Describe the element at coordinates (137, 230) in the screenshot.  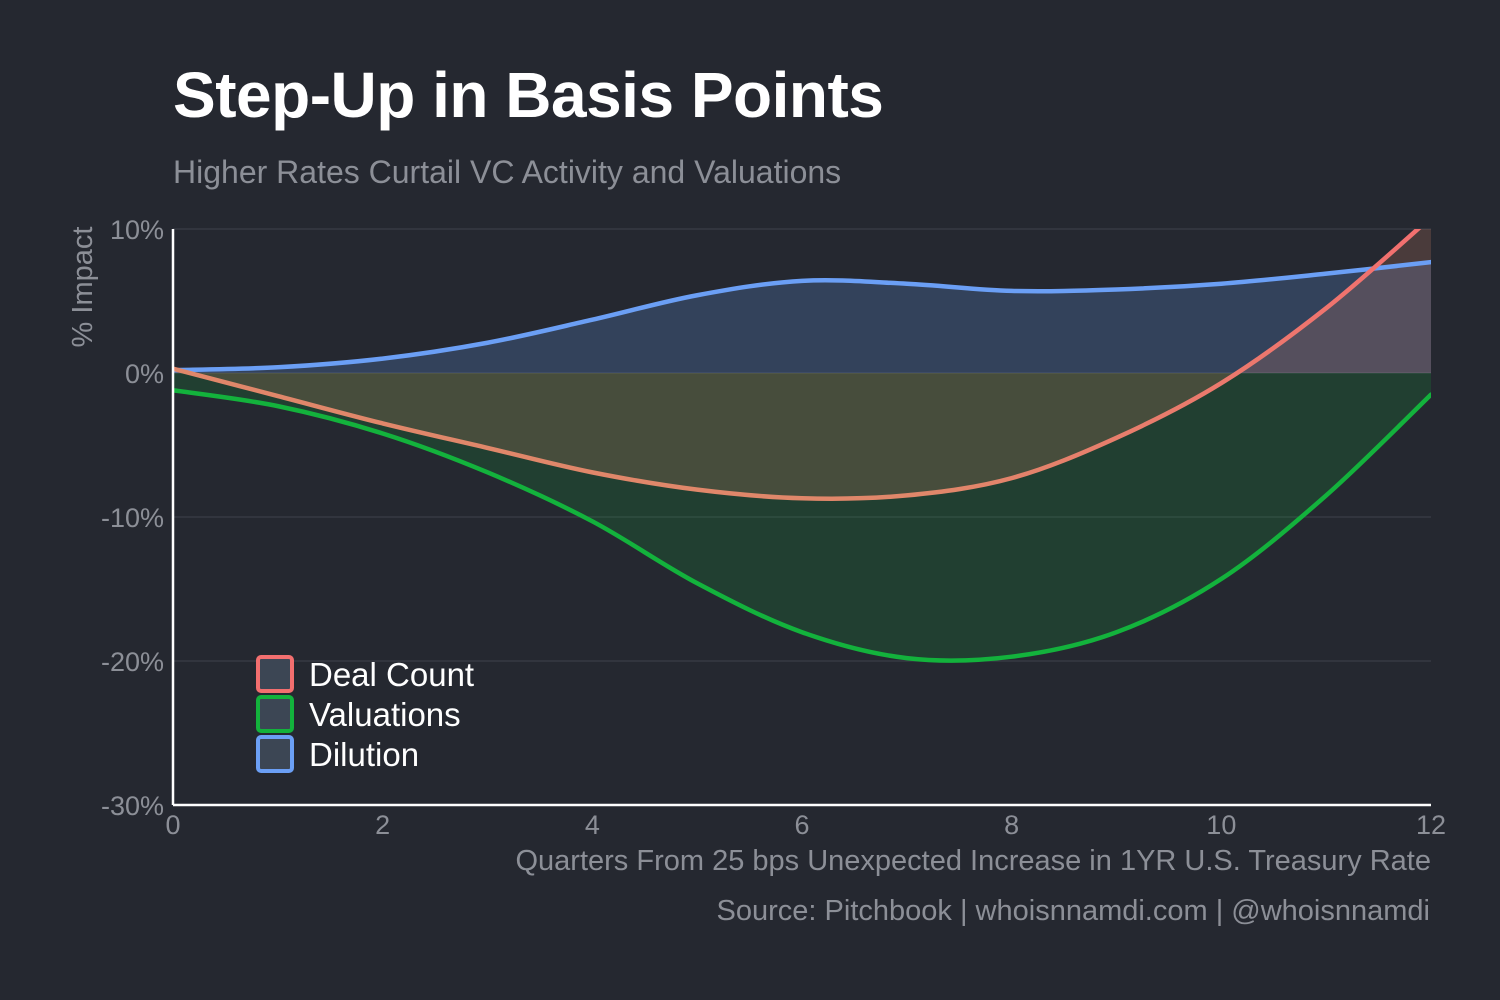
I see `y-tick-label: 10%` at that location.